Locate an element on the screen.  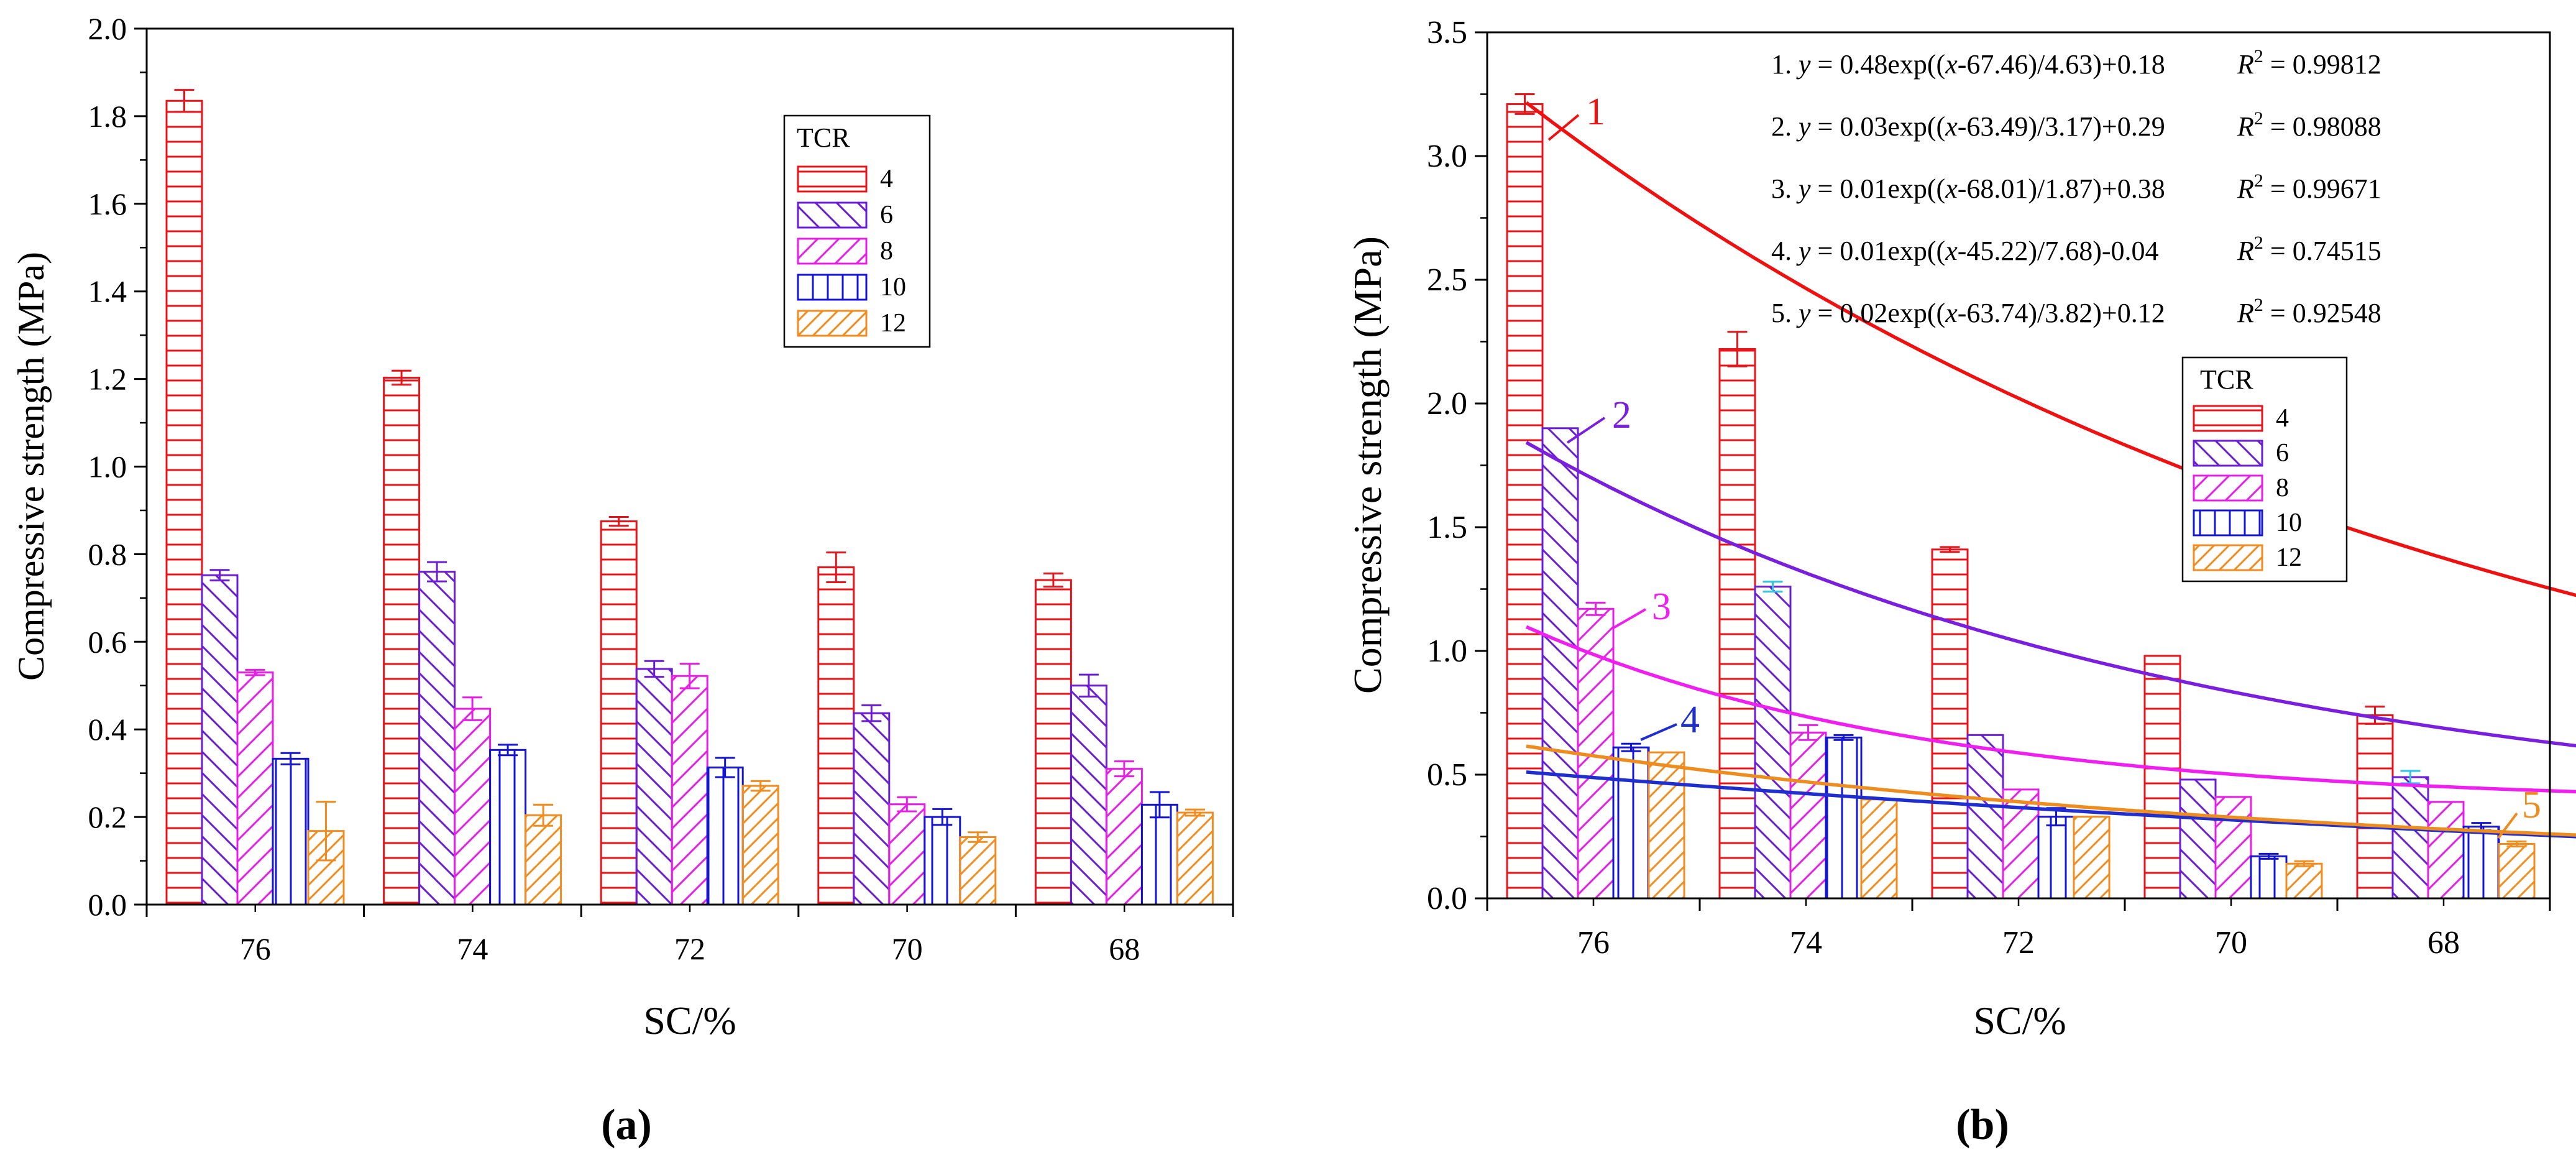
panel-b-x-axis-label: SC/% is located at coordinates (2019, 1020).